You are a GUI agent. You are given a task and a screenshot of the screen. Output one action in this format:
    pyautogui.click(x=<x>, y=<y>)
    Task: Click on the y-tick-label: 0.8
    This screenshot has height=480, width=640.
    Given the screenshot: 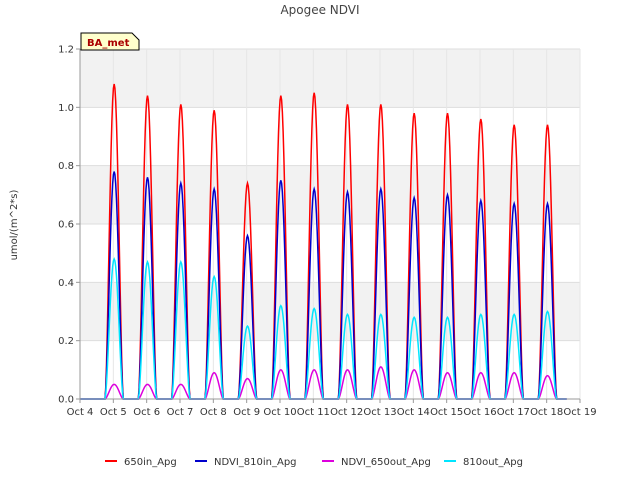 What is the action you would take?
    pyautogui.click(x=66, y=166)
    